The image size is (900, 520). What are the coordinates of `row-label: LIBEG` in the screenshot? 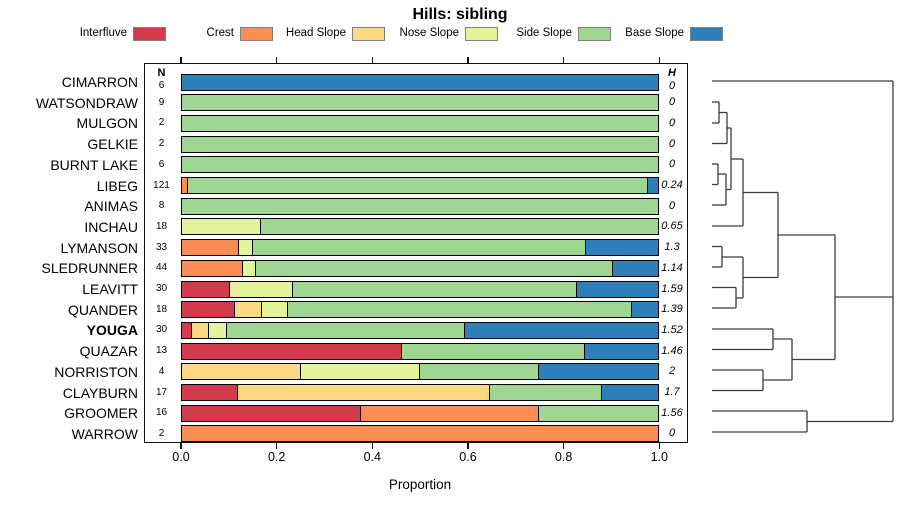 It's located at (117, 185).